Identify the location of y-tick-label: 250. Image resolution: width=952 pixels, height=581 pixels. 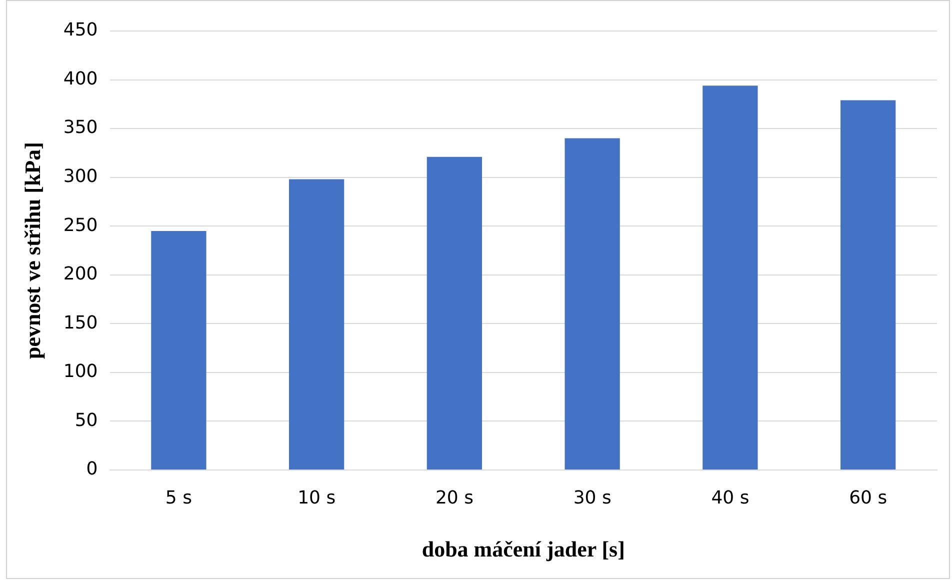
(80, 225).